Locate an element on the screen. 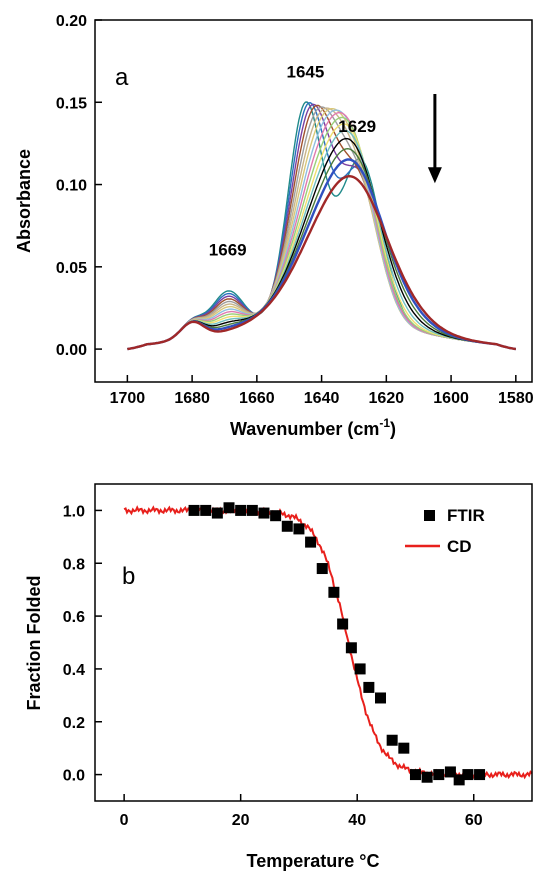 This screenshot has width=543, height=873. absorbance-series-line is located at coordinates (322, 262).